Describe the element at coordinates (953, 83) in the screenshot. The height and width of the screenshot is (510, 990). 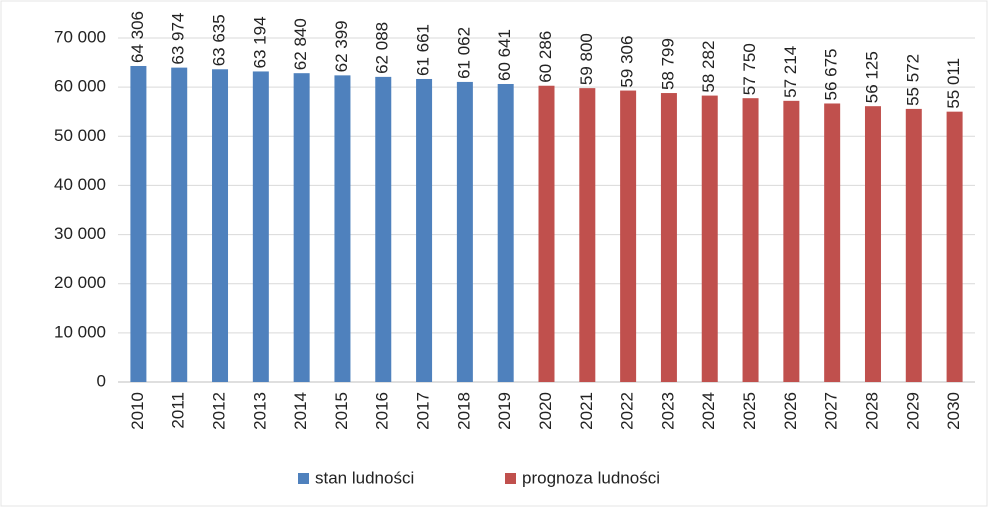
I see `data-label: 55 011` at that location.